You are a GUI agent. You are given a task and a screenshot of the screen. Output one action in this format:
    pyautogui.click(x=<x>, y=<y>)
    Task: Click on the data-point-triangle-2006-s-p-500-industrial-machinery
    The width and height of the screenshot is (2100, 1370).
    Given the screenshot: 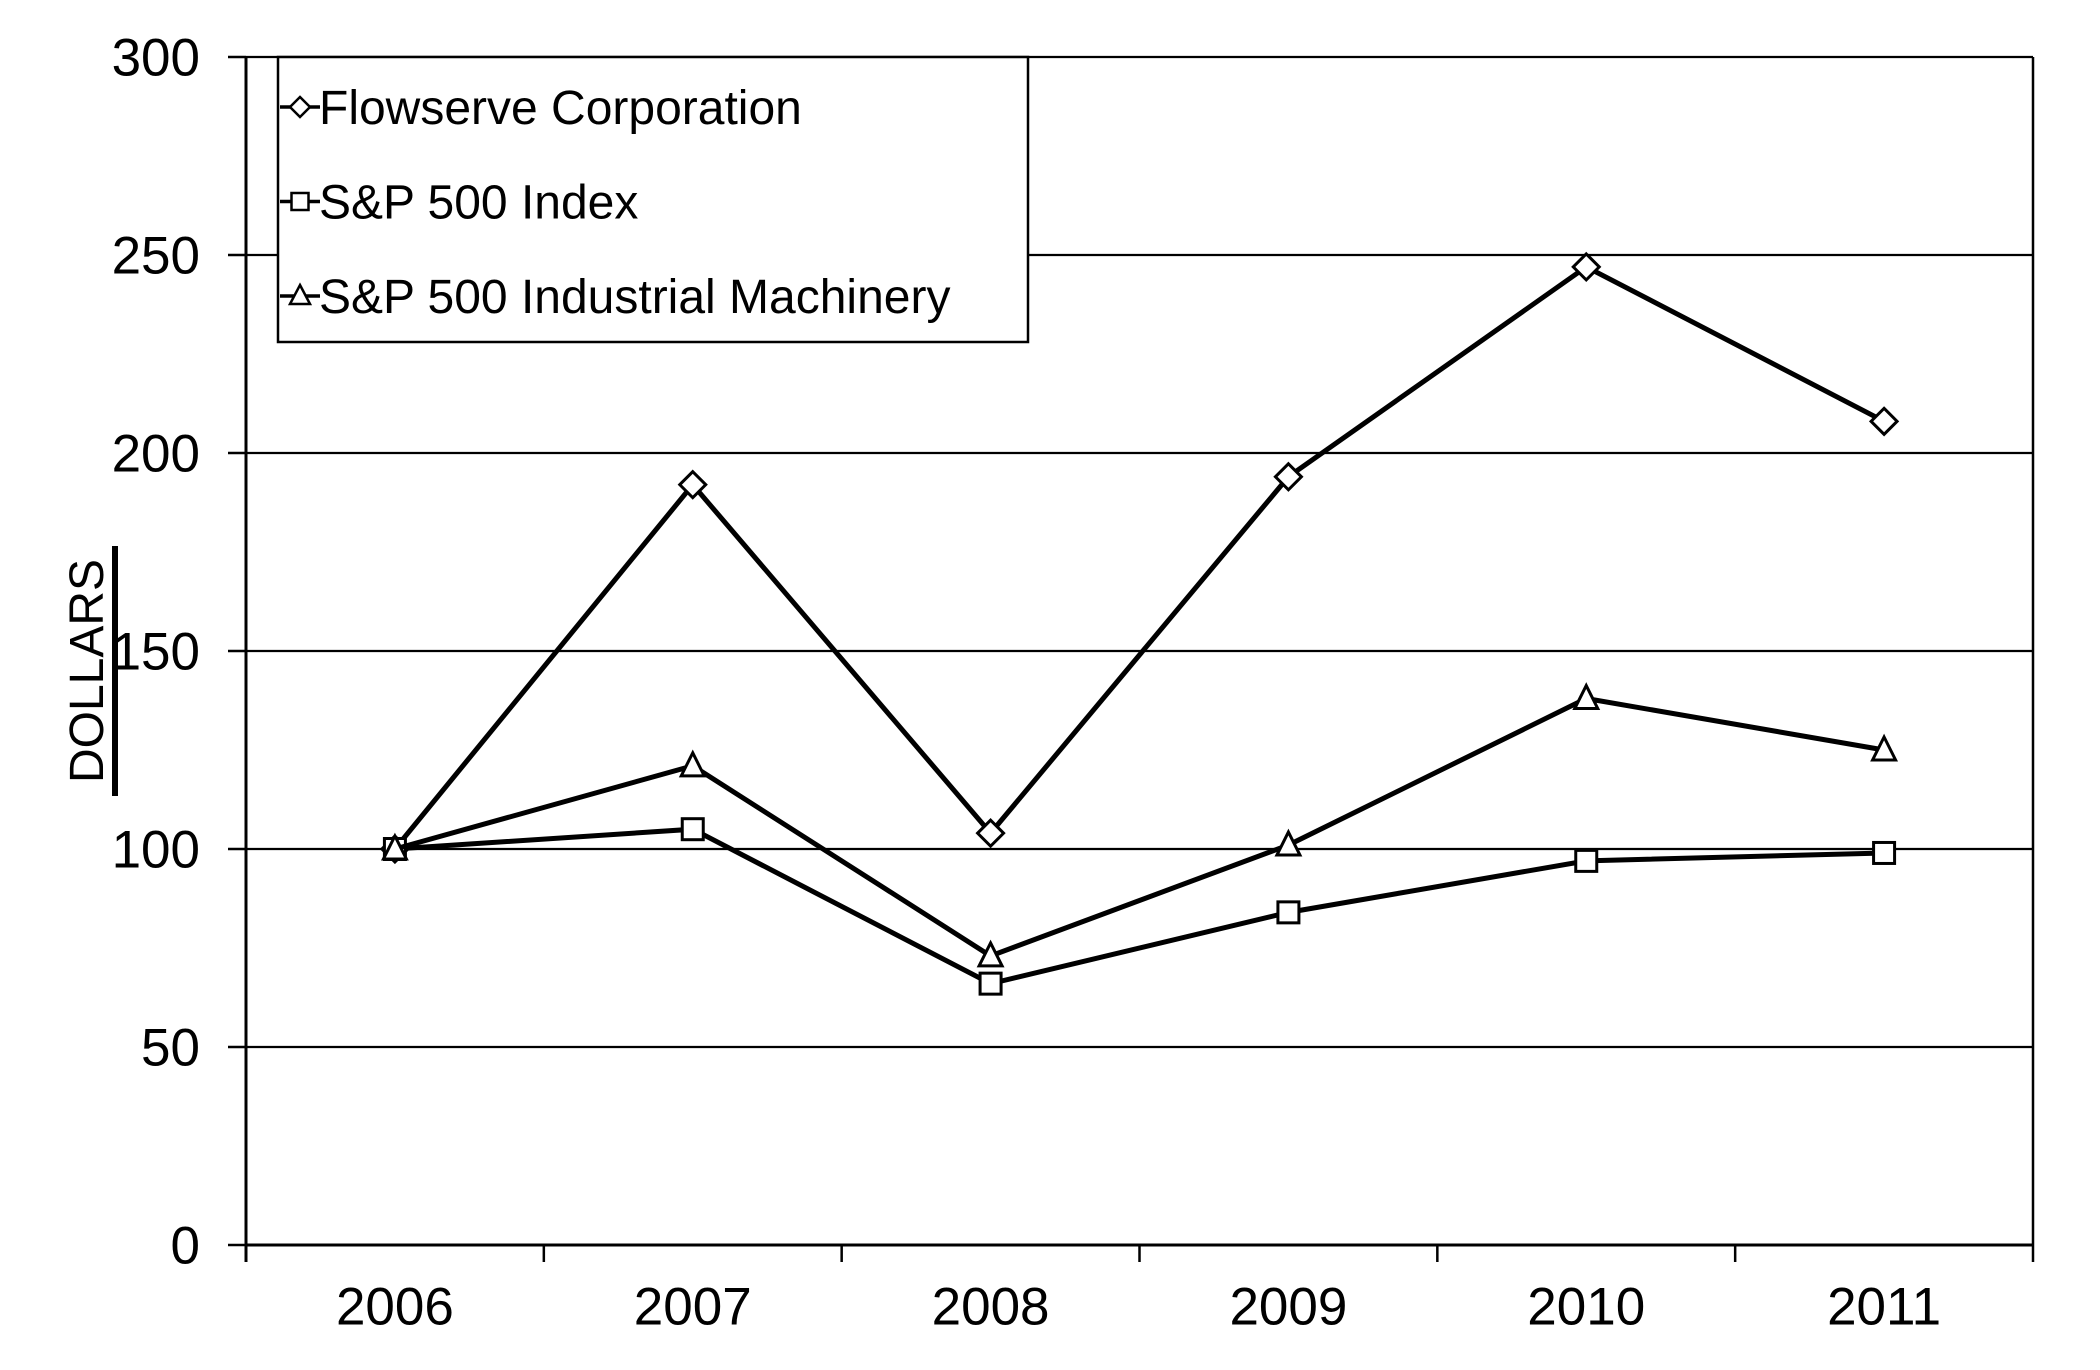 What is the action you would take?
    pyautogui.click(x=394, y=846)
    